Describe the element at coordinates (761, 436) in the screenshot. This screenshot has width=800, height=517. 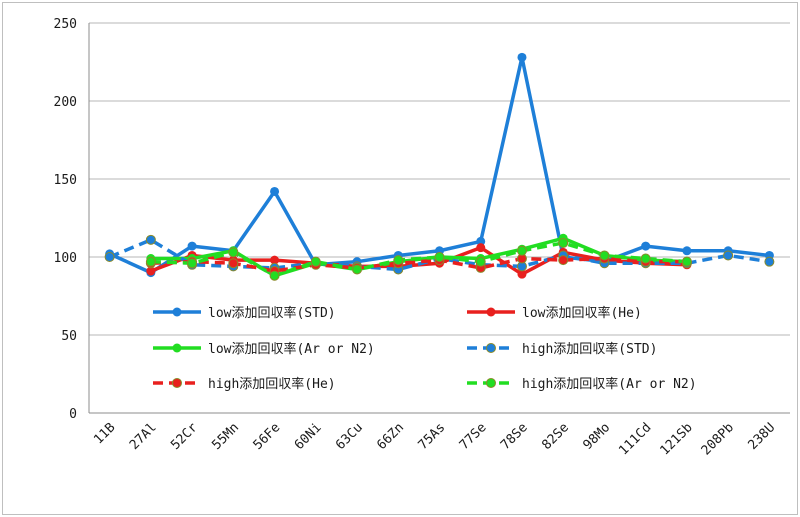
I see `x-tick-label: 238U` at that location.